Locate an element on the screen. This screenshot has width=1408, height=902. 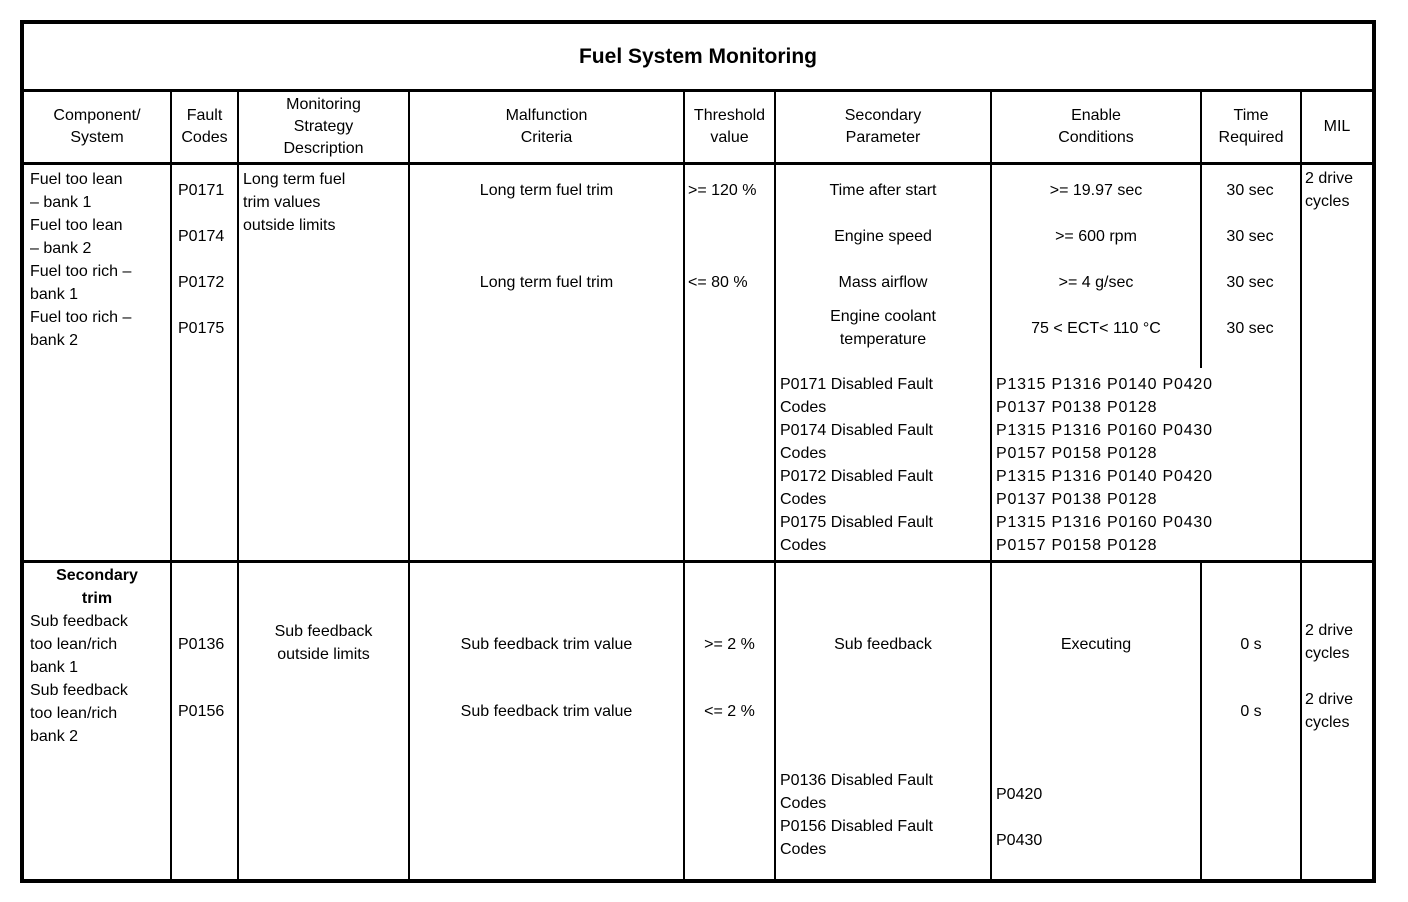
enable-condition: >= 4 g/sec is located at coordinates (1096, 282).